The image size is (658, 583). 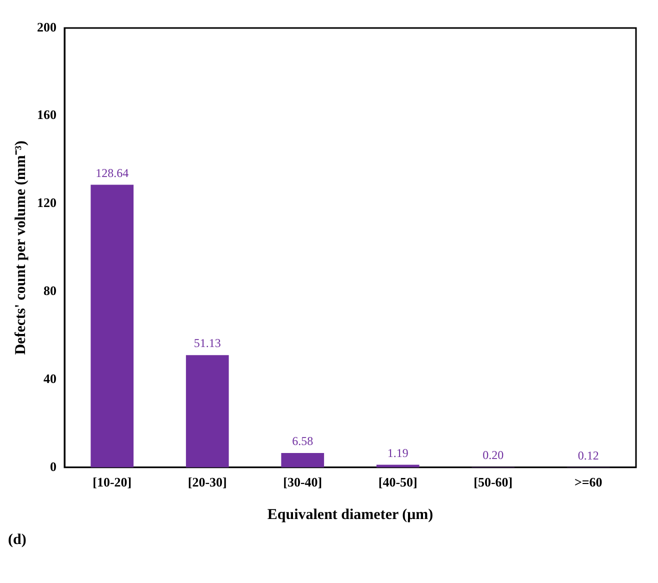 I want to click on data-label: 6.58, so click(x=303, y=441).